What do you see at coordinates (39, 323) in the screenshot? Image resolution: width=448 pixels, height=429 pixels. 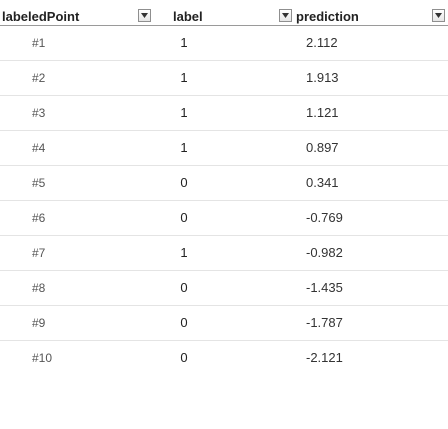 I see `row-id: #9` at bounding box center [39, 323].